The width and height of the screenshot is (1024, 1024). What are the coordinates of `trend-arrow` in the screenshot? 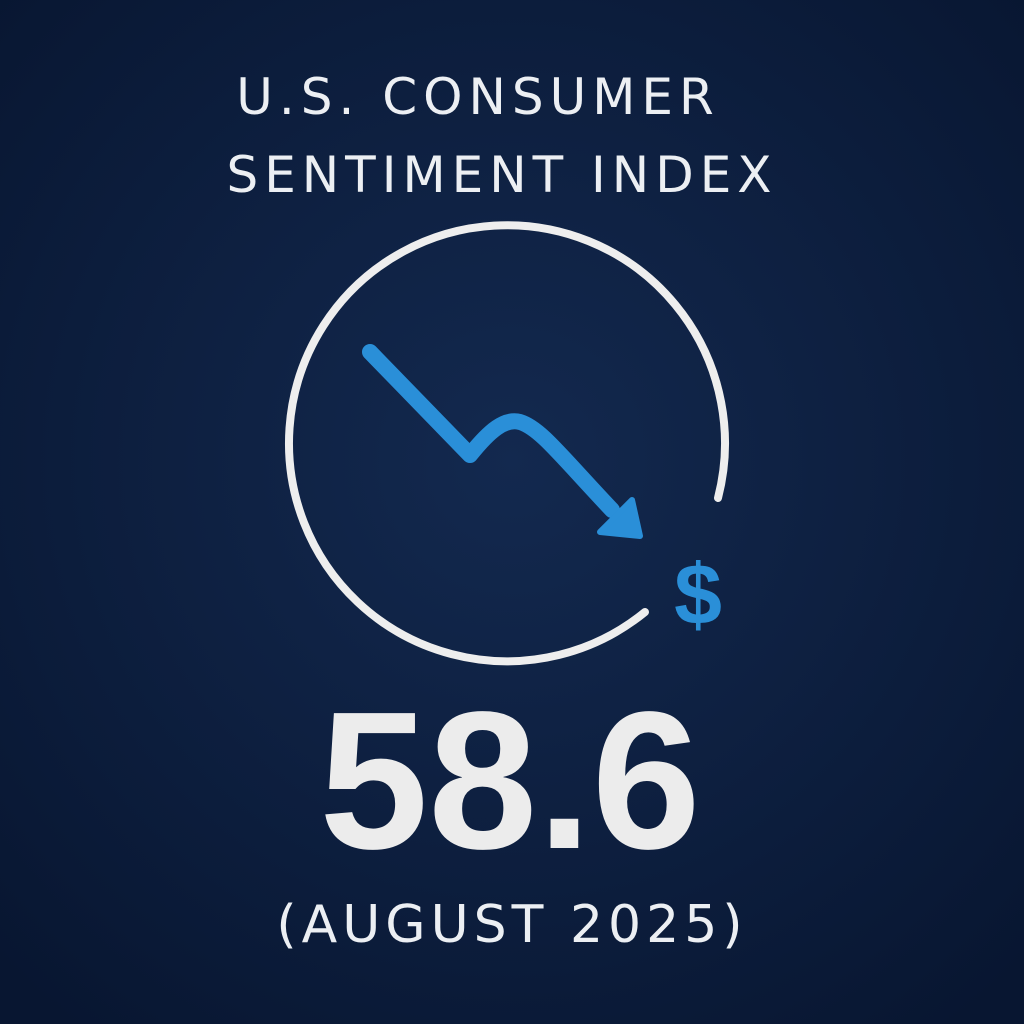 It's located at (491, 431).